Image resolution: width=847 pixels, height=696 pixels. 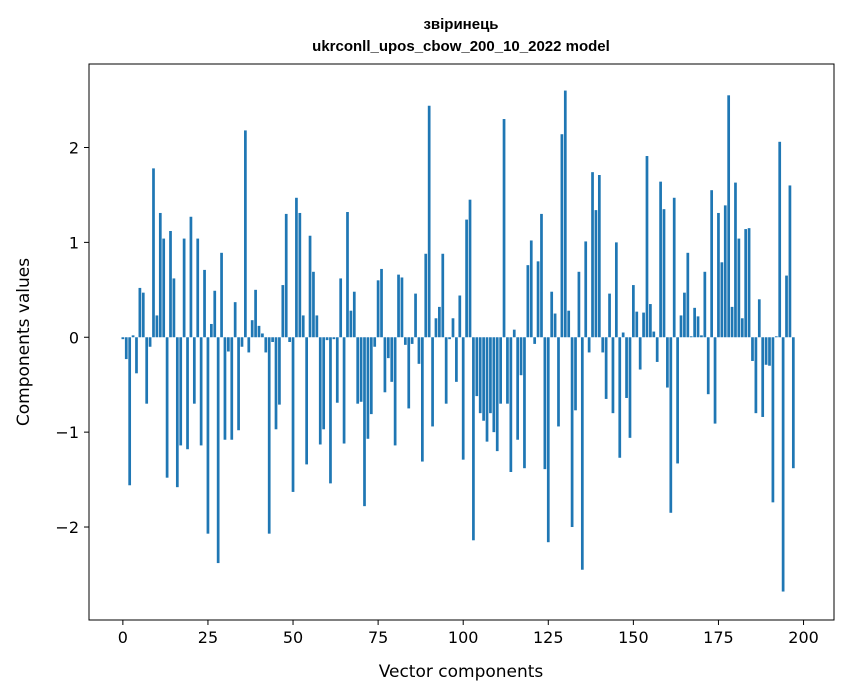 I want to click on y-axis-ticks: −2 −1 0 1 2, so click(x=72, y=337).